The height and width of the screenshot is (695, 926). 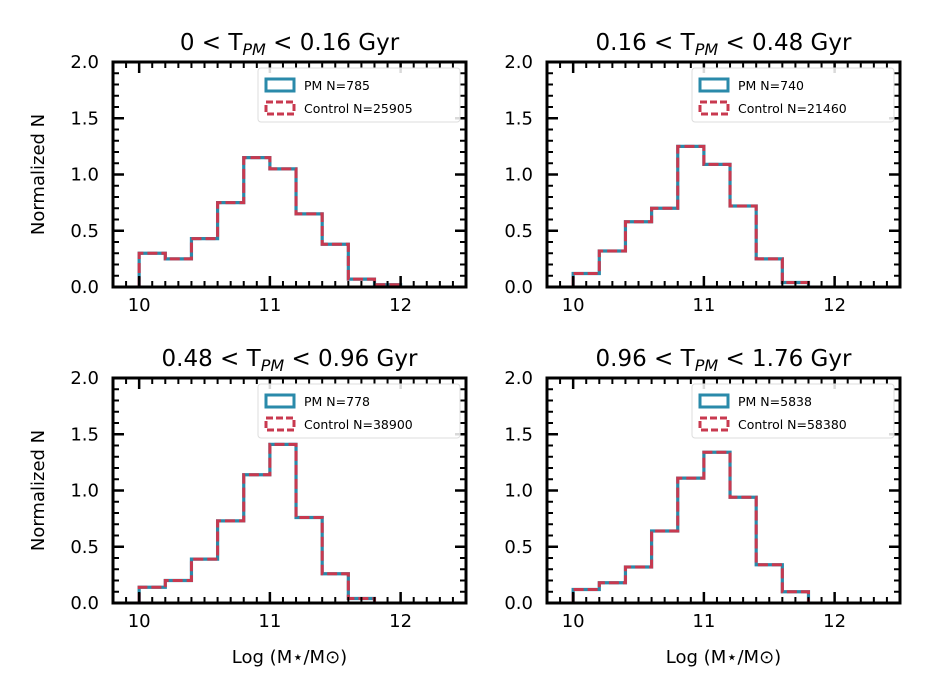 I want to click on panel-title: 0.48 < TPM < 0.96 Gyr, so click(x=290, y=360).